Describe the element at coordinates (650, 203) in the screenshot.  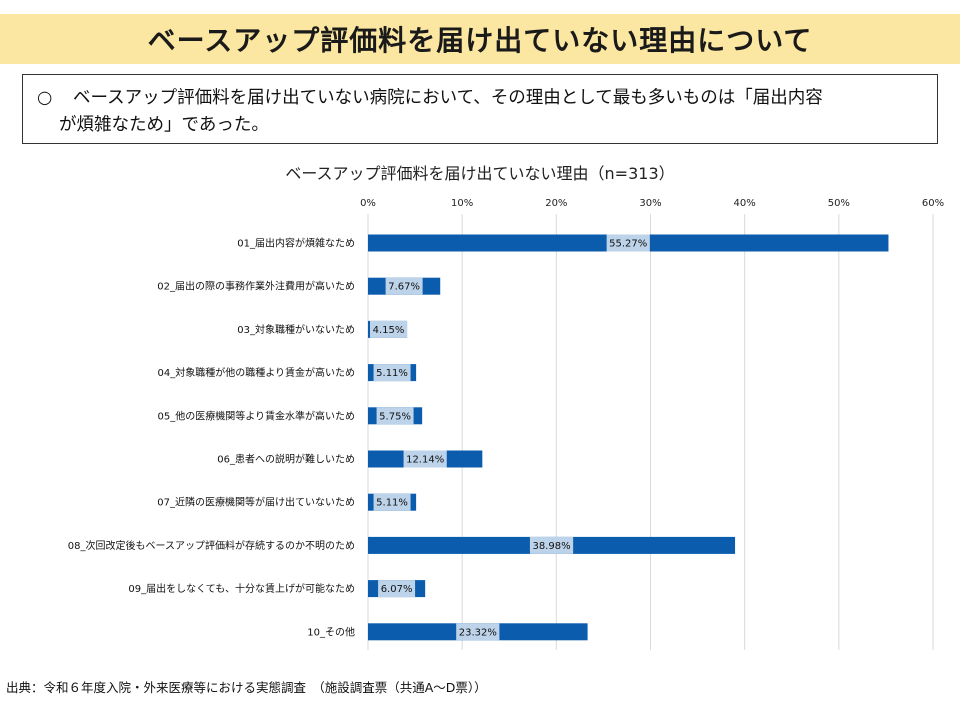
I see `x-tick-label: 30%` at that location.